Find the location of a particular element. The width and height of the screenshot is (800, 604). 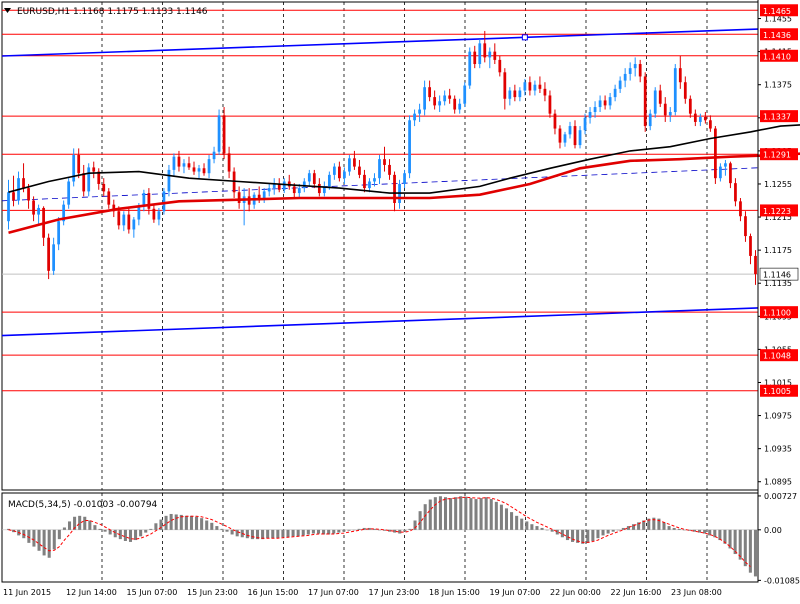

level-label: 1.1291 is located at coordinates (777, 155).